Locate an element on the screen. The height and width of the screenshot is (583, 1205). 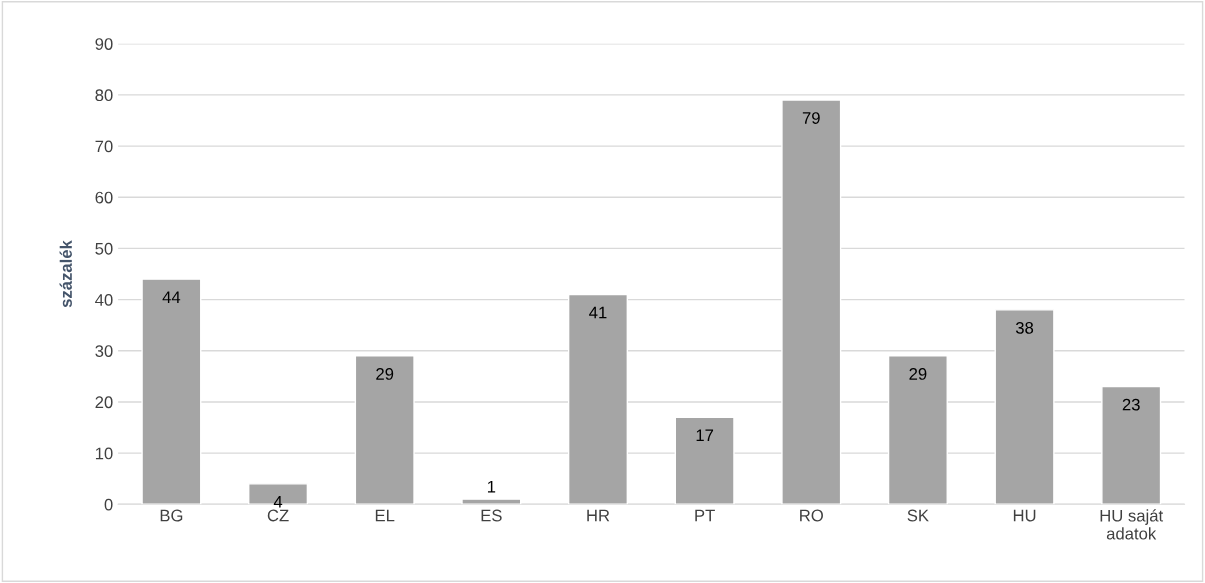
x-tick-label: ES is located at coordinates (491, 515).